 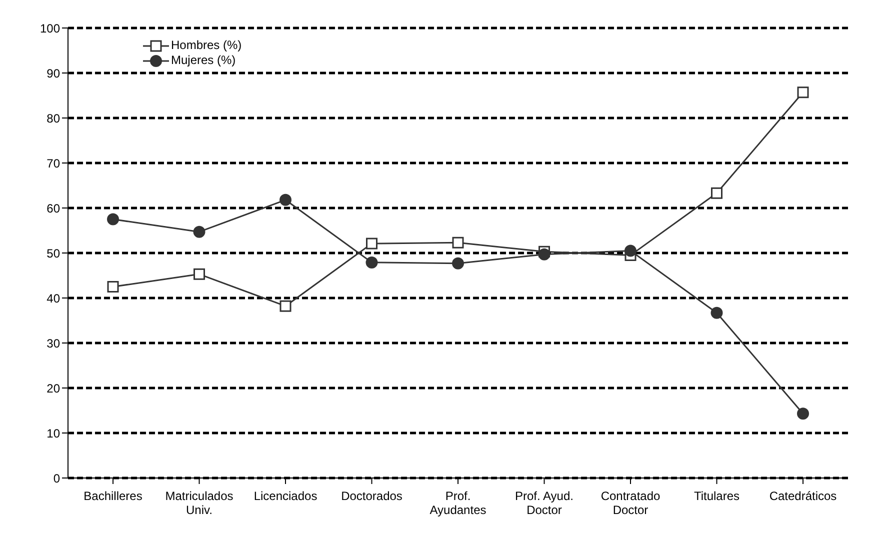 What do you see at coordinates (53, 118) in the screenshot?
I see `y-tick-label: 80` at bounding box center [53, 118].